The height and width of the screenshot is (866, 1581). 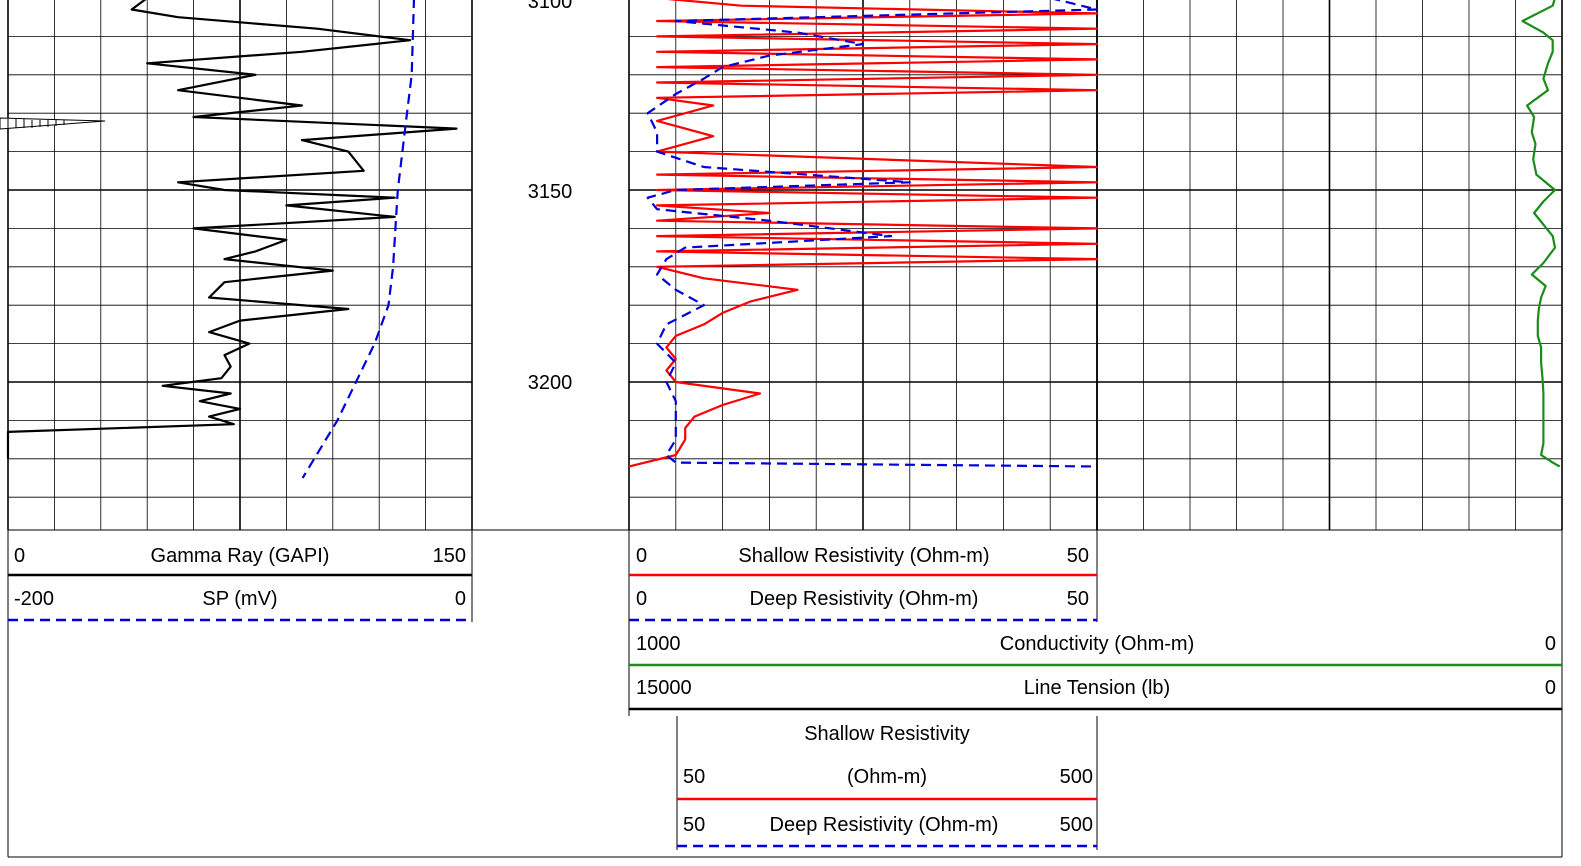 I want to click on tension-flag-marker, so click(x=53, y=123).